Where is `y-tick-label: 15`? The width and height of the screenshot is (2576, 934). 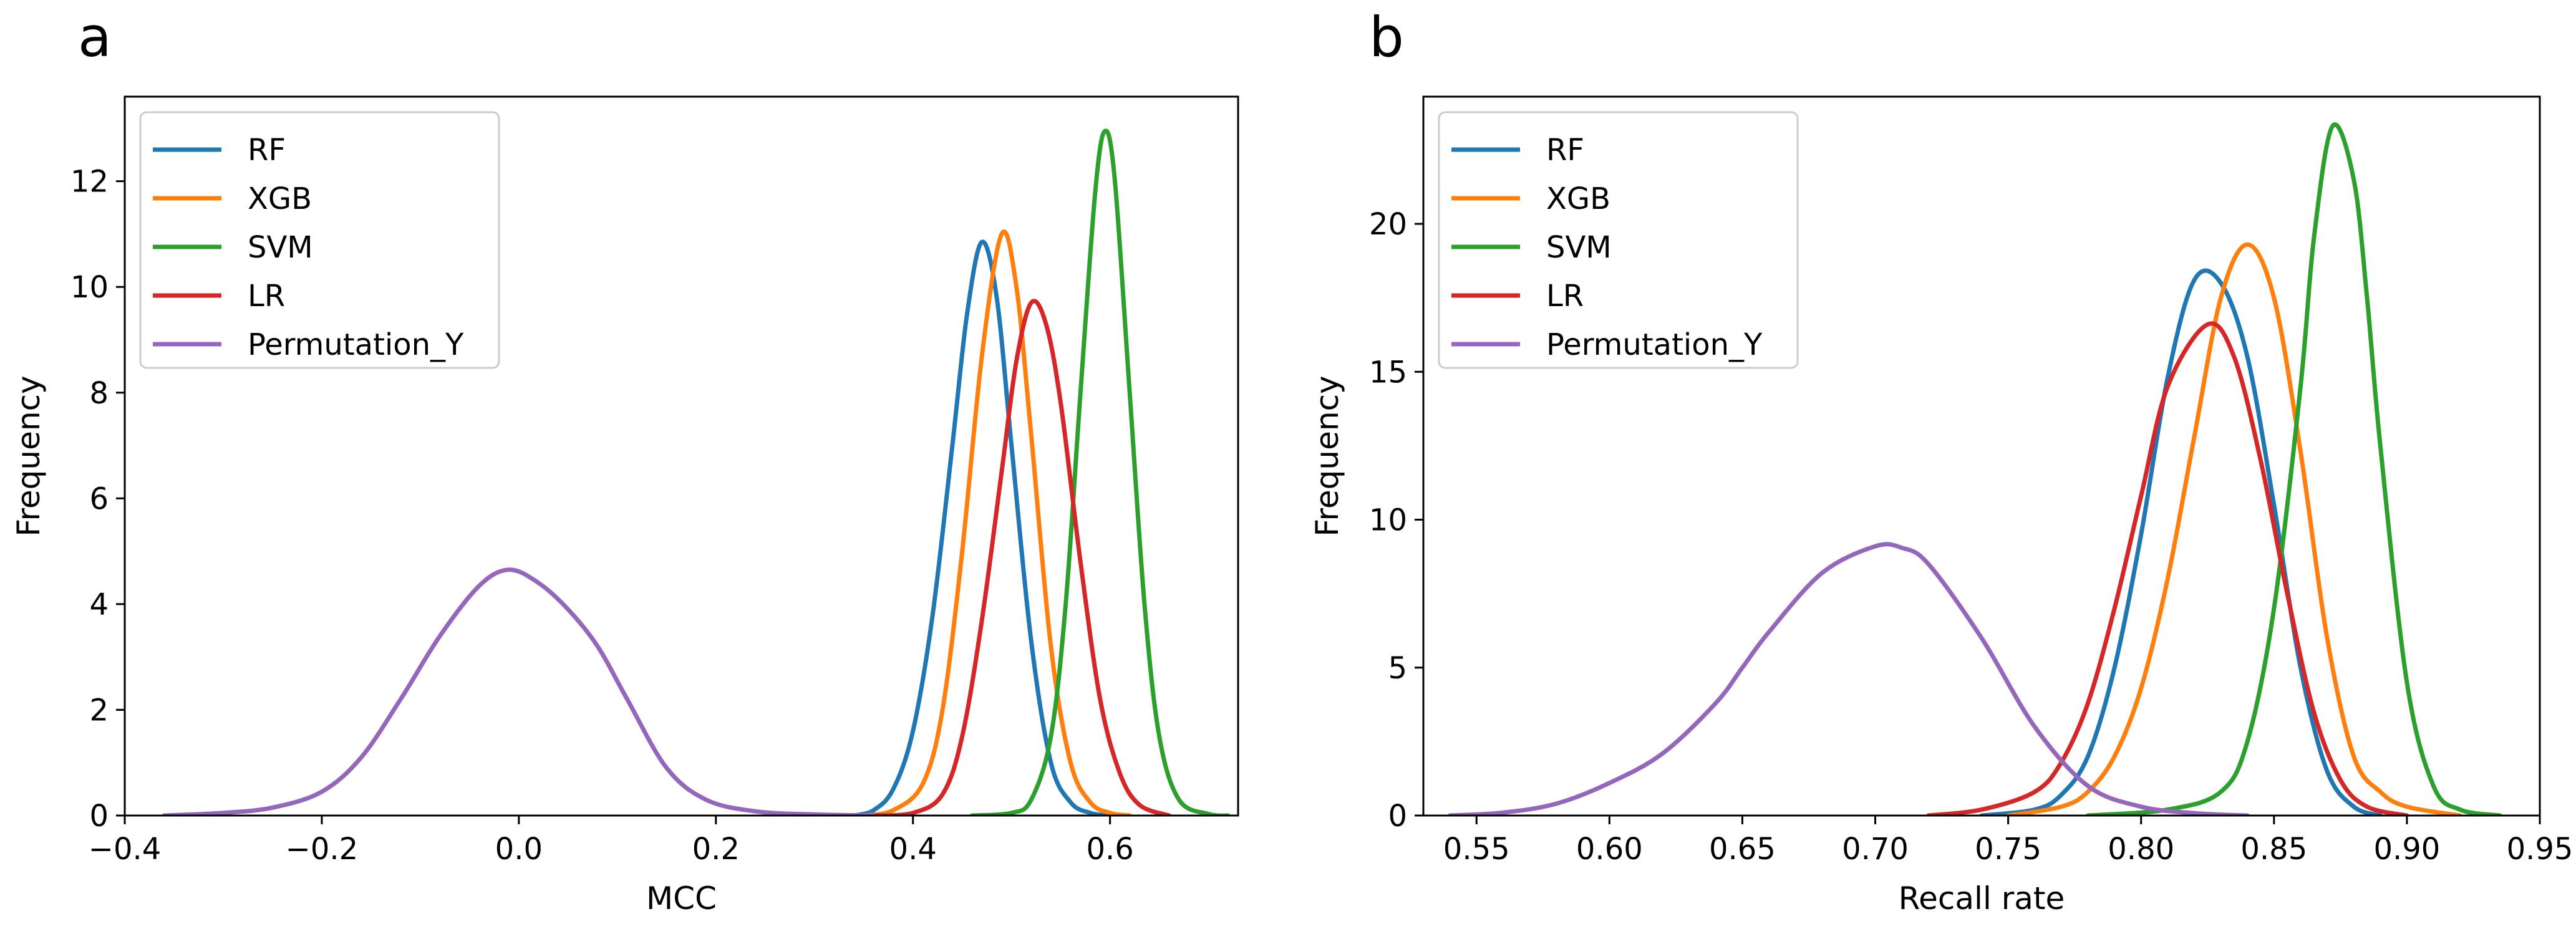 y-tick-label: 15 is located at coordinates (1388, 372).